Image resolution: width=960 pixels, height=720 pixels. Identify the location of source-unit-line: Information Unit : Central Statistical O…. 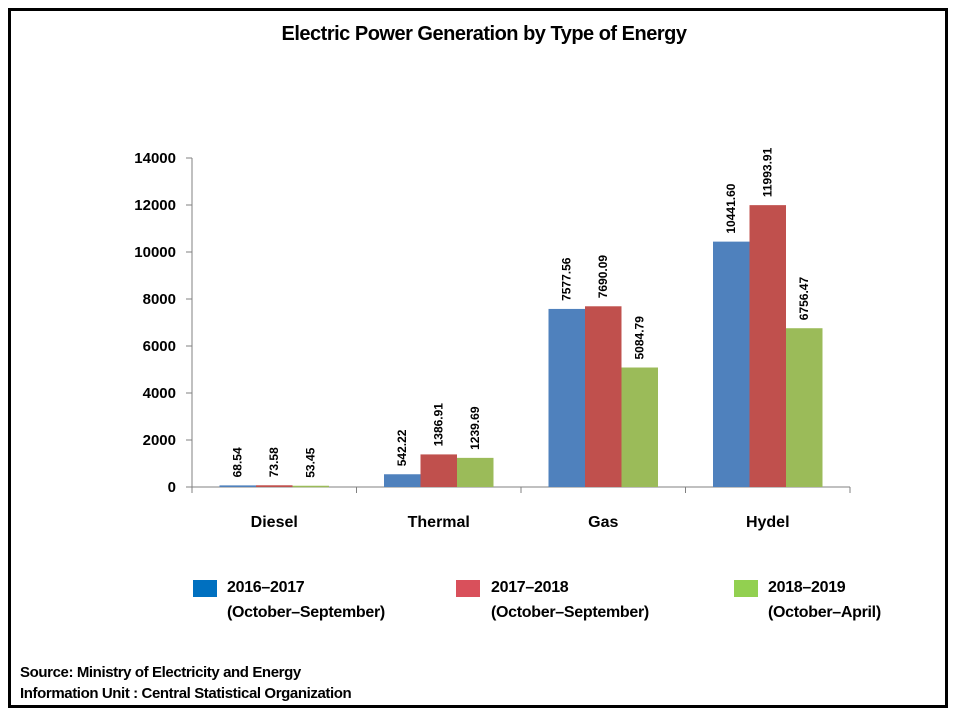
(186, 693).